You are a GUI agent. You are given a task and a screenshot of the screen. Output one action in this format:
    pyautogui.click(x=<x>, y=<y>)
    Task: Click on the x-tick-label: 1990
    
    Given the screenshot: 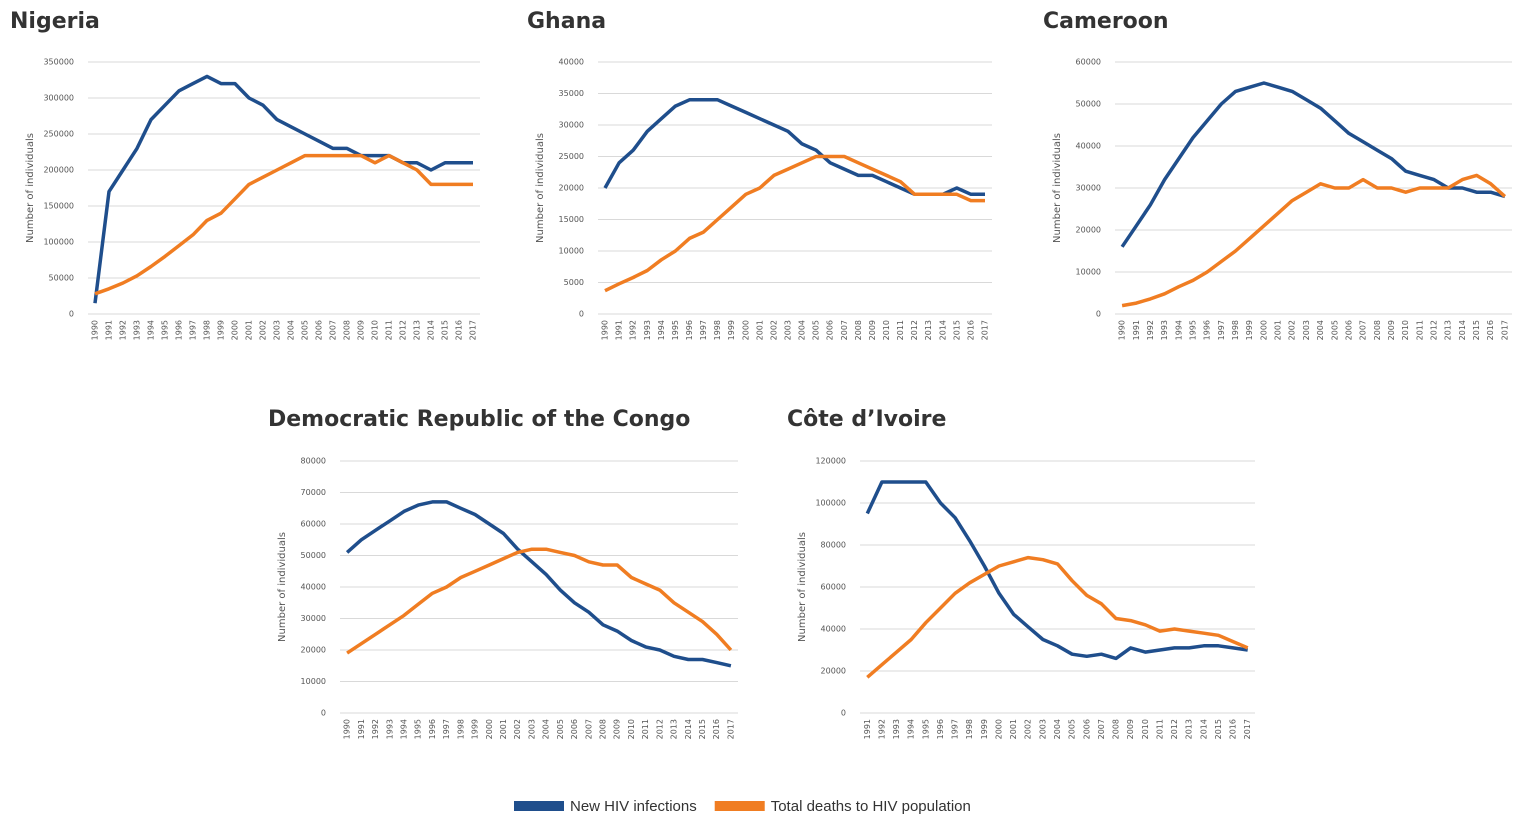 What is the action you would take?
    pyautogui.click(x=605, y=330)
    